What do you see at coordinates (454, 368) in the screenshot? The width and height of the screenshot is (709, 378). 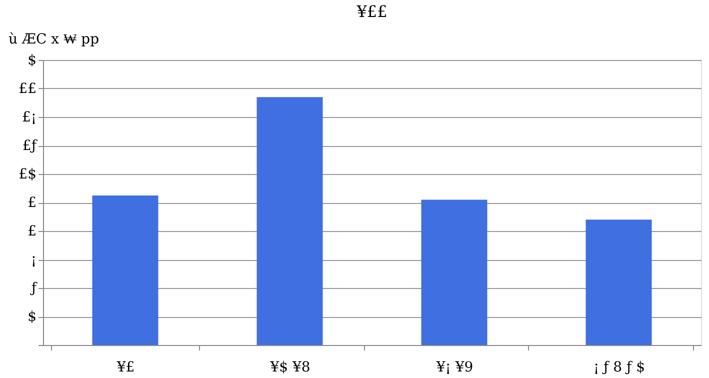 I see `x-tick-label: ¥¡ ¥9` at bounding box center [454, 368].